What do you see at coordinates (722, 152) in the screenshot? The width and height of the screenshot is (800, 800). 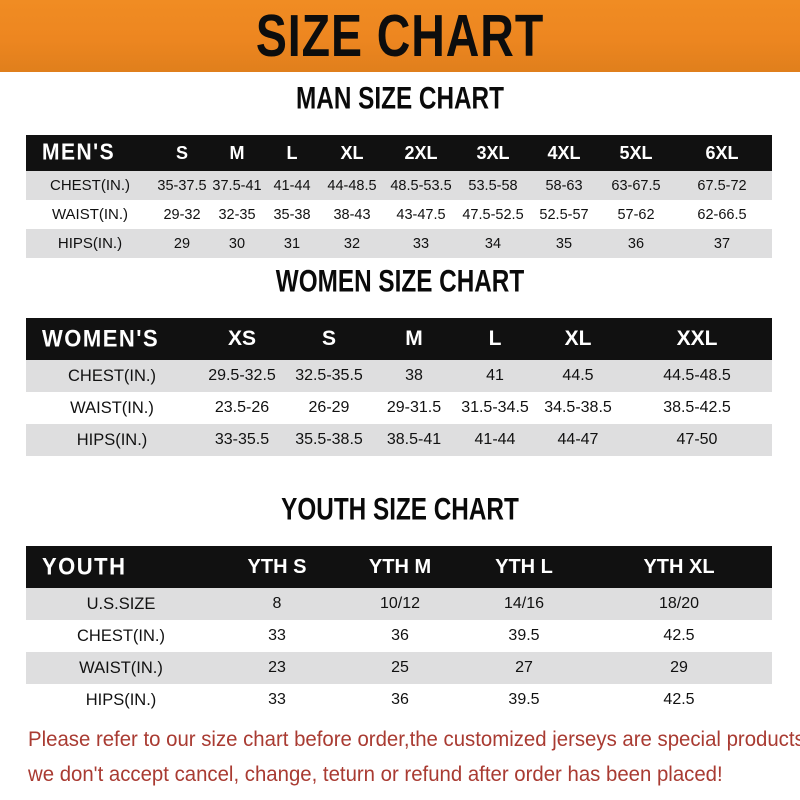 I see `man-col-header-6xl: 6XL` at bounding box center [722, 152].